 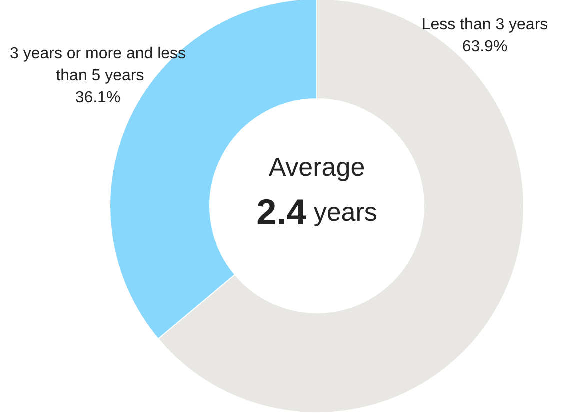 What do you see at coordinates (317, 212) in the screenshot?
I see `text: 2.4 years` at bounding box center [317, 212].